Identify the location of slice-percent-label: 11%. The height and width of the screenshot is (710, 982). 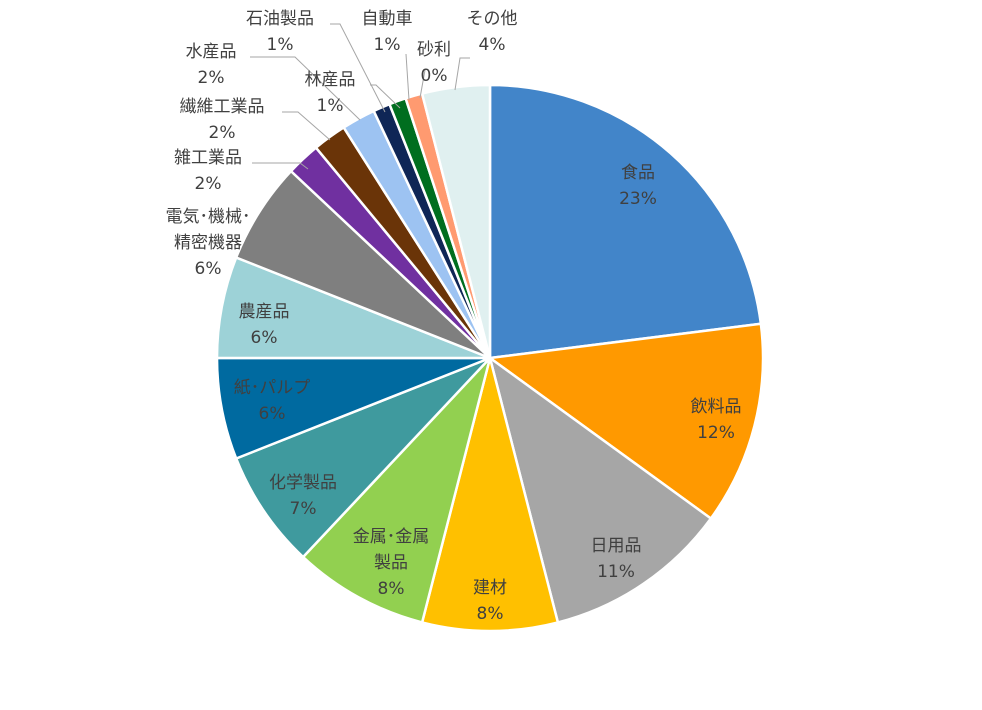
(616, 572).